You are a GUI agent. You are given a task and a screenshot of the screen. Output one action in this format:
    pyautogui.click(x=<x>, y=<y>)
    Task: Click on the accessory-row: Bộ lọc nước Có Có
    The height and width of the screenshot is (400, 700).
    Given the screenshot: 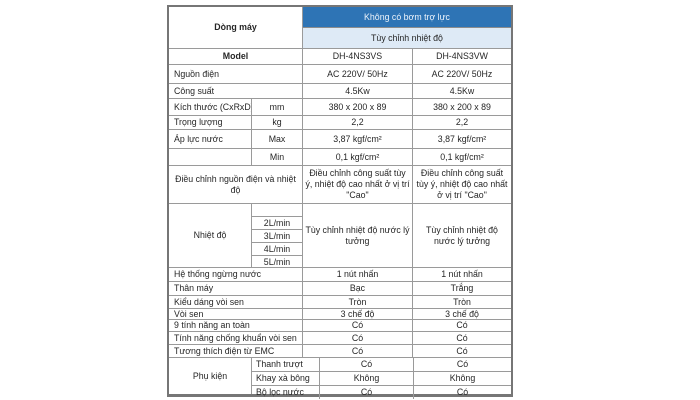 What is the action you would take?
    pyautogui.click(x=381, y=391)
    